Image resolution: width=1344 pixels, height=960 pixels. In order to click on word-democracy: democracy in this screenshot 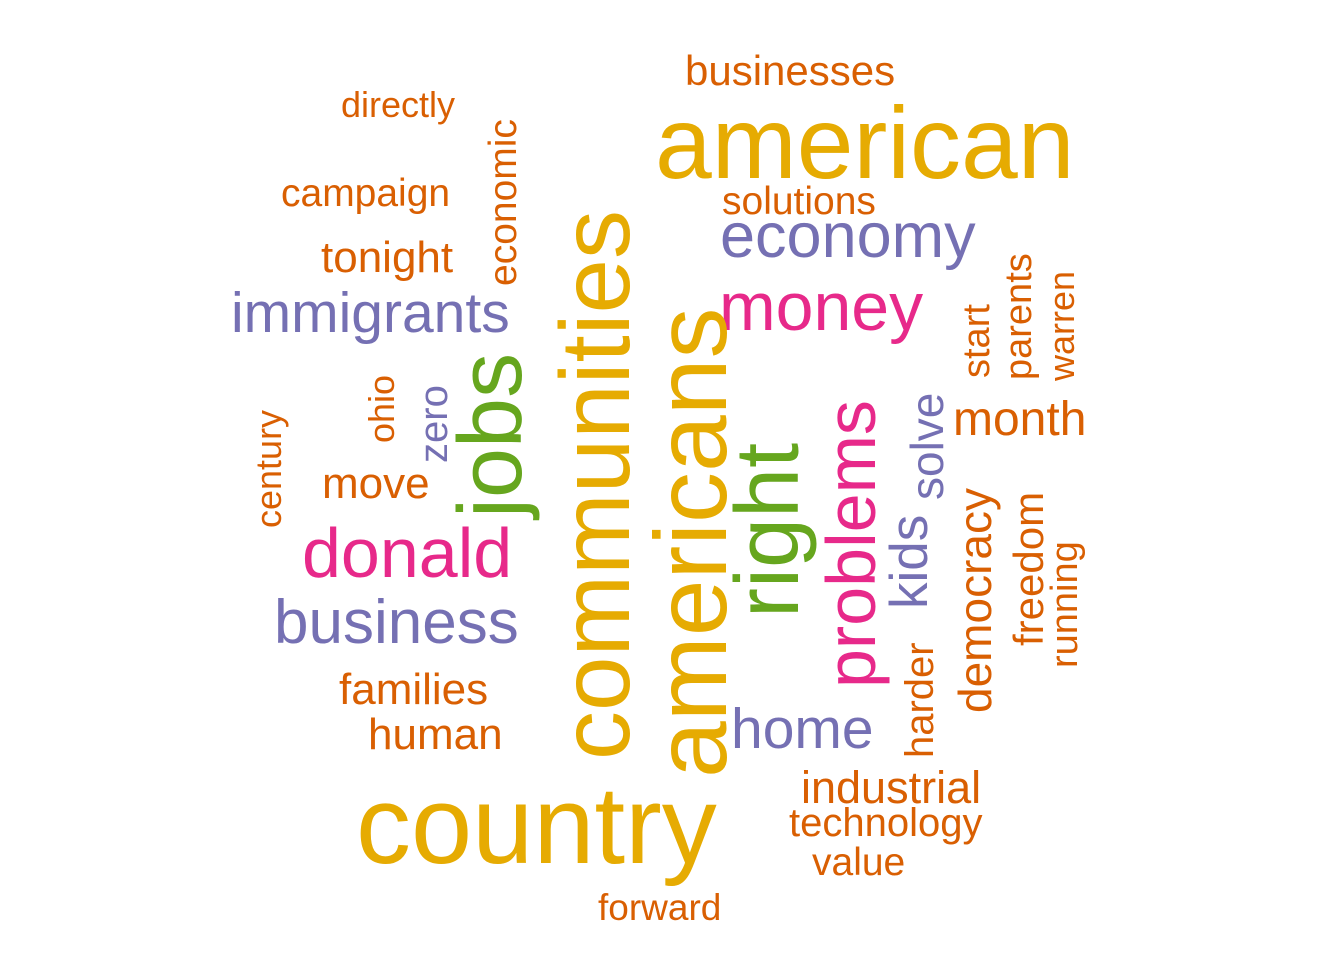, I will do `click(975, 600)`.